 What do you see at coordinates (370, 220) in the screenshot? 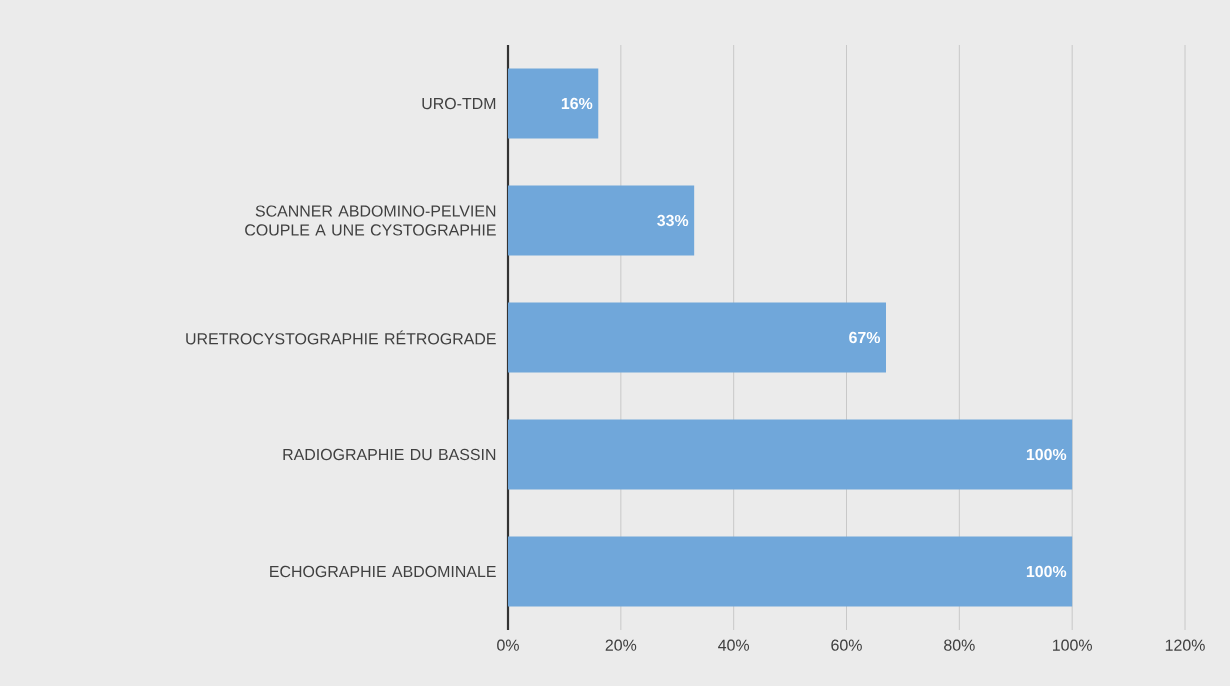
I see `y-tick-label: SCANNER ABDOMINO-PELVIEN COUPLE A UNE CYSTOGRAPHIE` at bounding box center [370, 220].